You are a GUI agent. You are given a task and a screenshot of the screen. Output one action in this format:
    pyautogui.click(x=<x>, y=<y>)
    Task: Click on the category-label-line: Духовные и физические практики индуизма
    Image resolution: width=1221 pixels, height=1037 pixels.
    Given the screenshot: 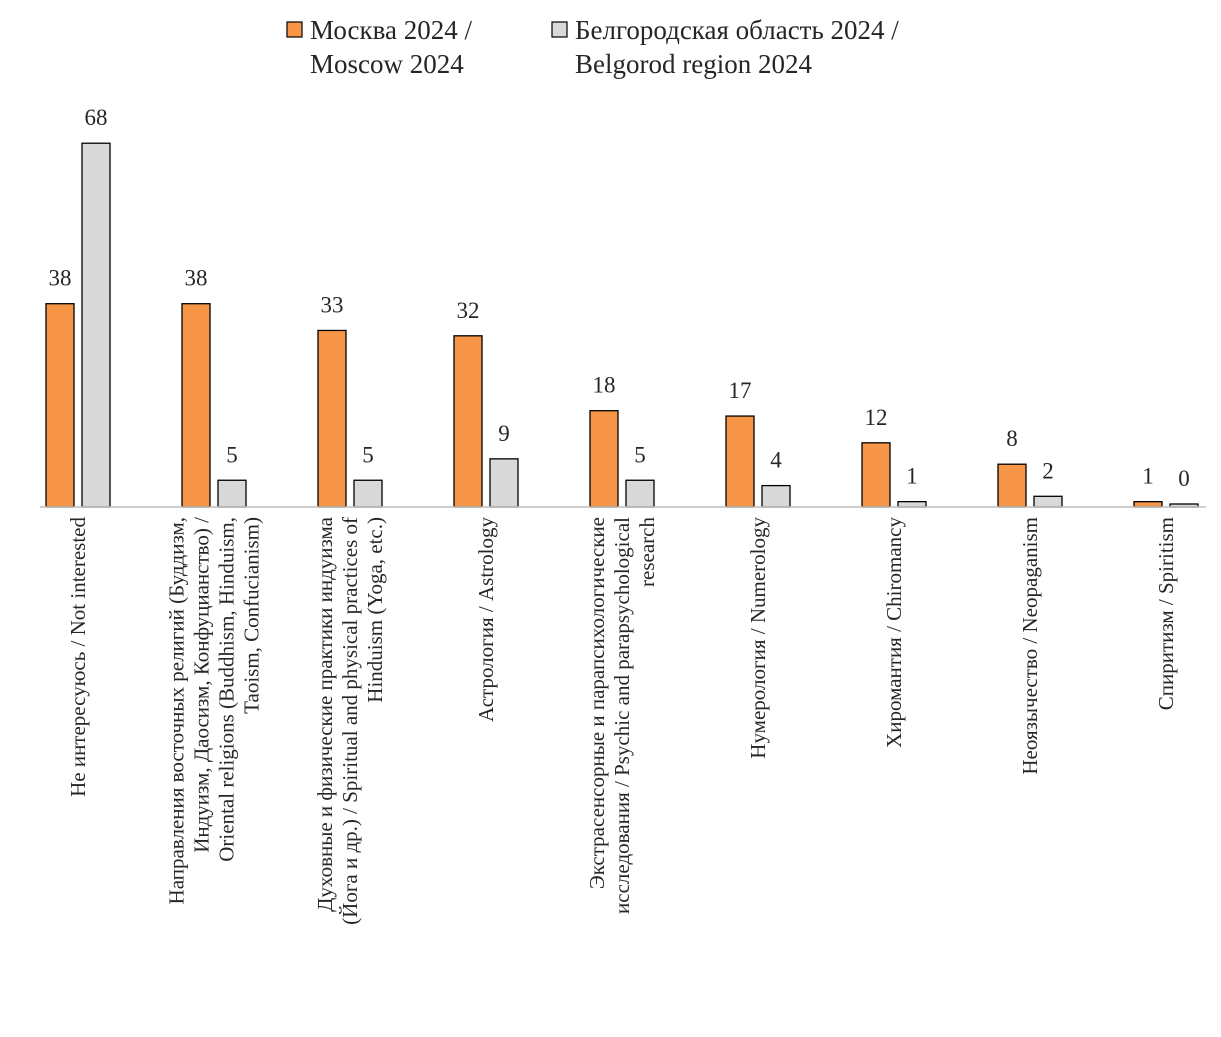 What is the action you would take?
    pyautogui.click(x=325, y=714)
    